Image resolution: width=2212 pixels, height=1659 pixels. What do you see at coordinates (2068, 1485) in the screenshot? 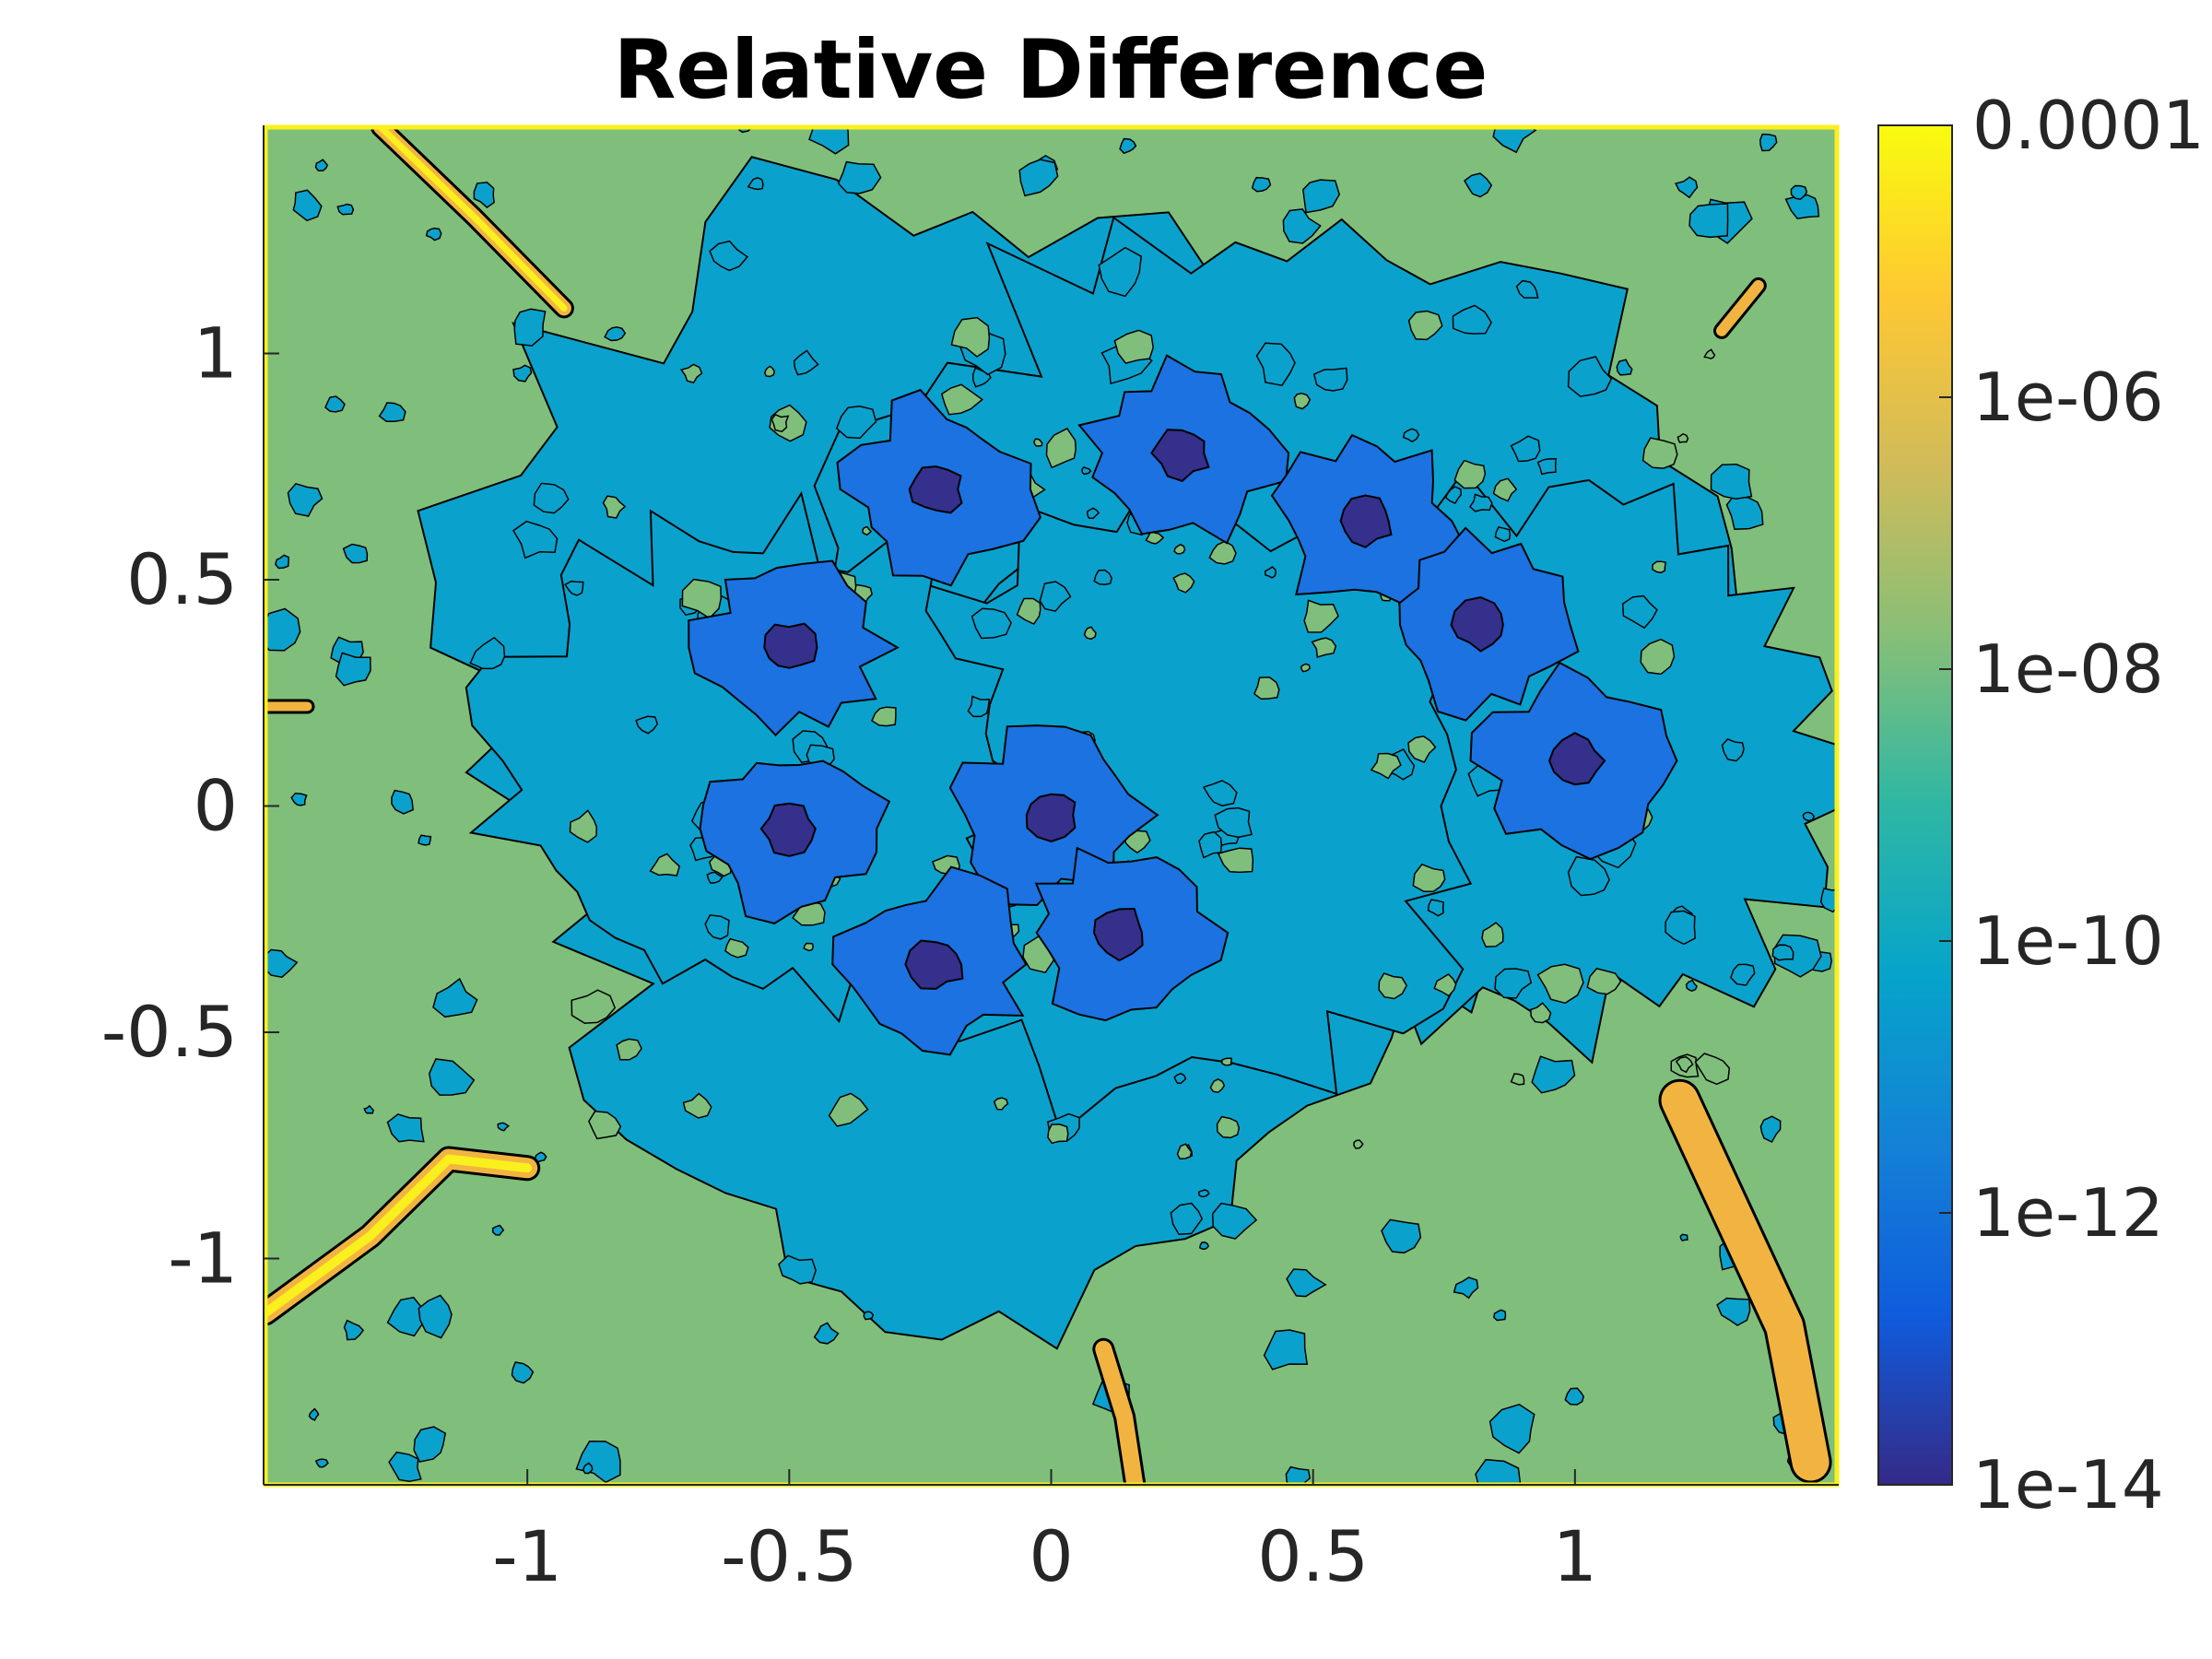
I see `colorbar-tick-label: 1e-14` at bounding box center [2068, 1485].